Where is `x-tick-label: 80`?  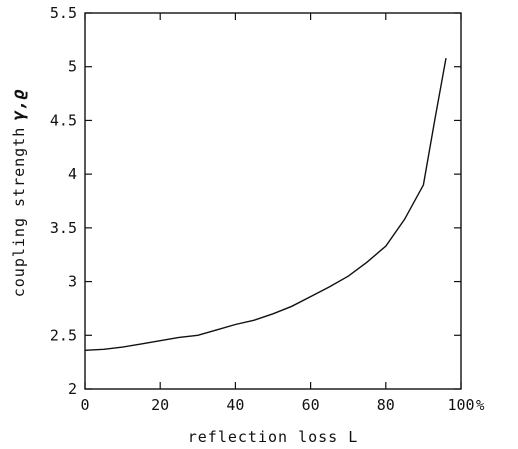
x-tick-label: 80 is located at coordinates (386, 405).